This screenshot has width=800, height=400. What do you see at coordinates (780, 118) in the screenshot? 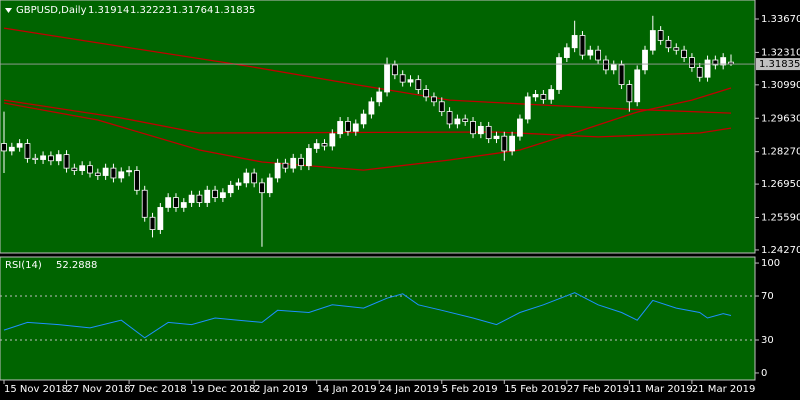
I see `y-tick-label: 1.29630` at bounding box center [780, 118].